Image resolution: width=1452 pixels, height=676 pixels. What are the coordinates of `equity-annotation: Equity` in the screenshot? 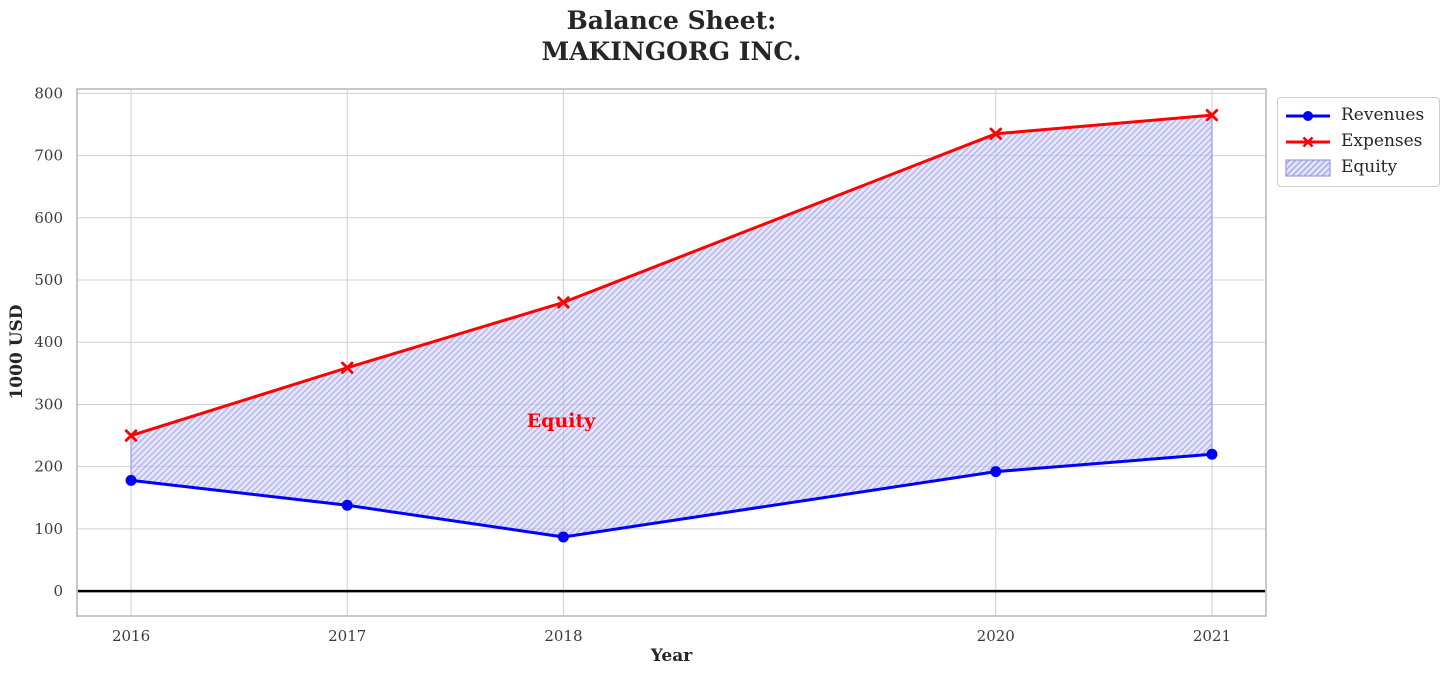 It's located at (561, 421).